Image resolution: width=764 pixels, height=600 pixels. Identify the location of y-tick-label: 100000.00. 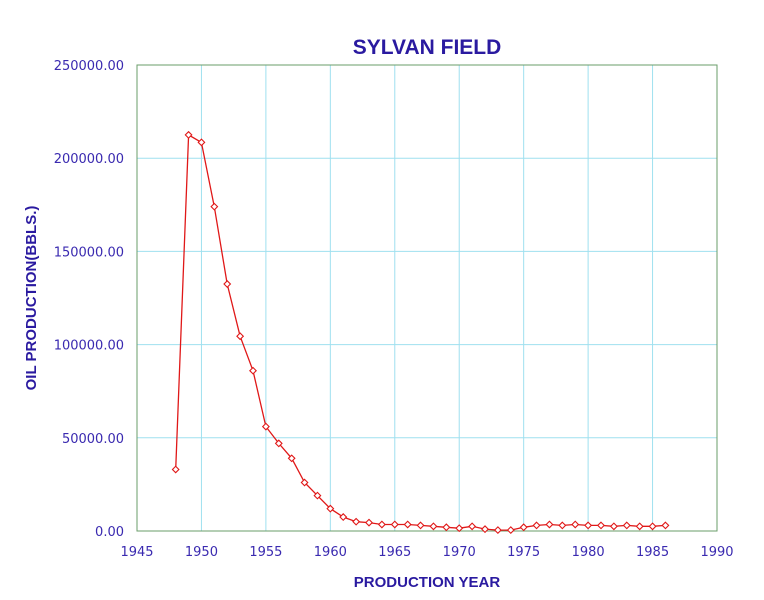
(89, 346).